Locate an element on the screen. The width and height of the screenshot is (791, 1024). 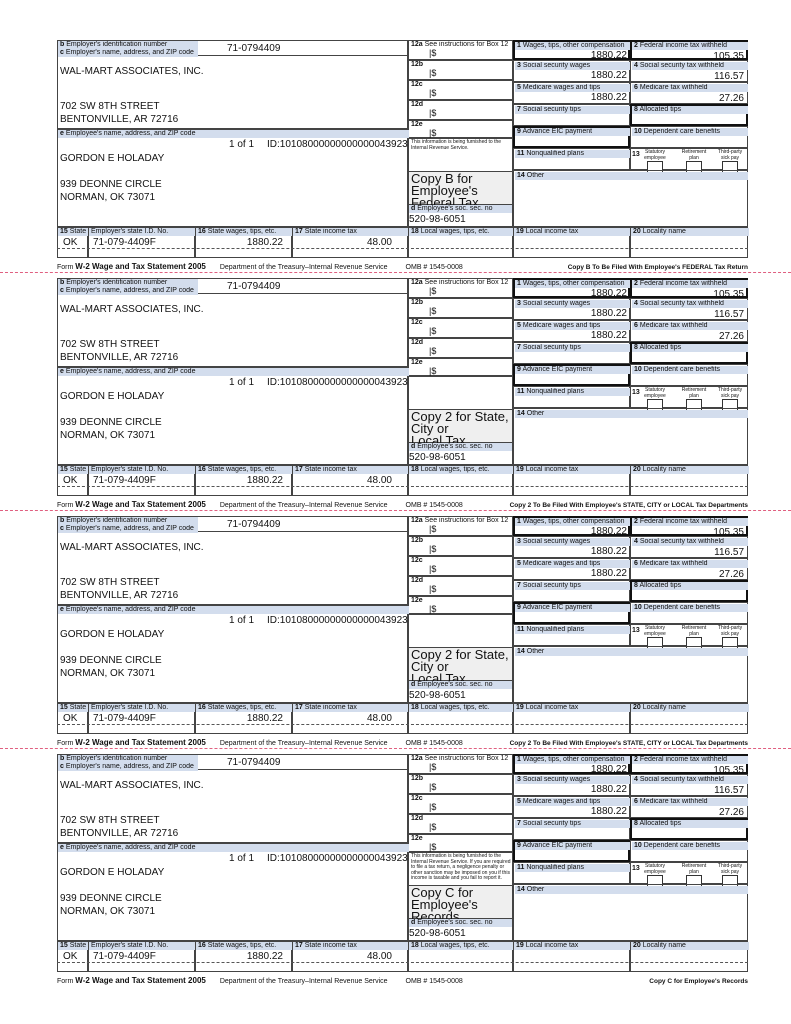
employer-address2: BENTONVILLE, AR 72716 is located at coordinates (119, 357).